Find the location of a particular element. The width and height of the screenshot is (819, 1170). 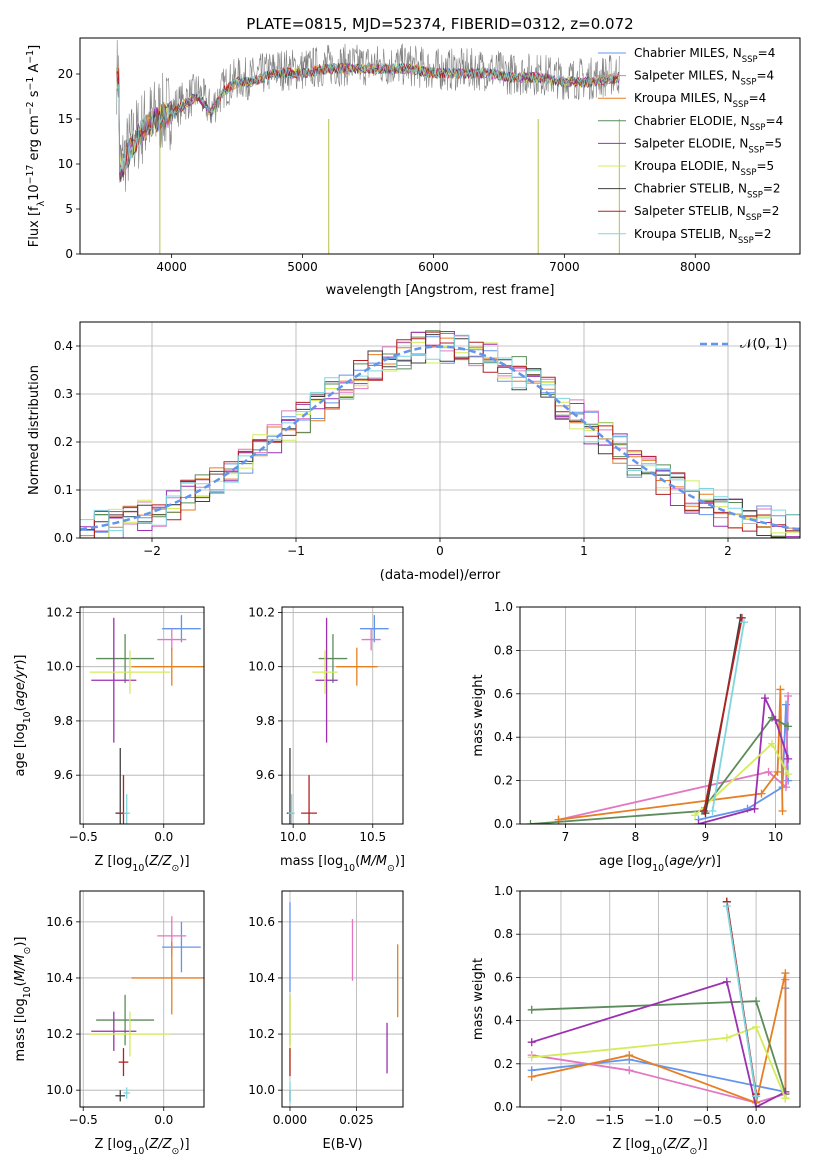

x-axis-label: mass [log10(M/M⊙)] is located at coordinates (342, 864).